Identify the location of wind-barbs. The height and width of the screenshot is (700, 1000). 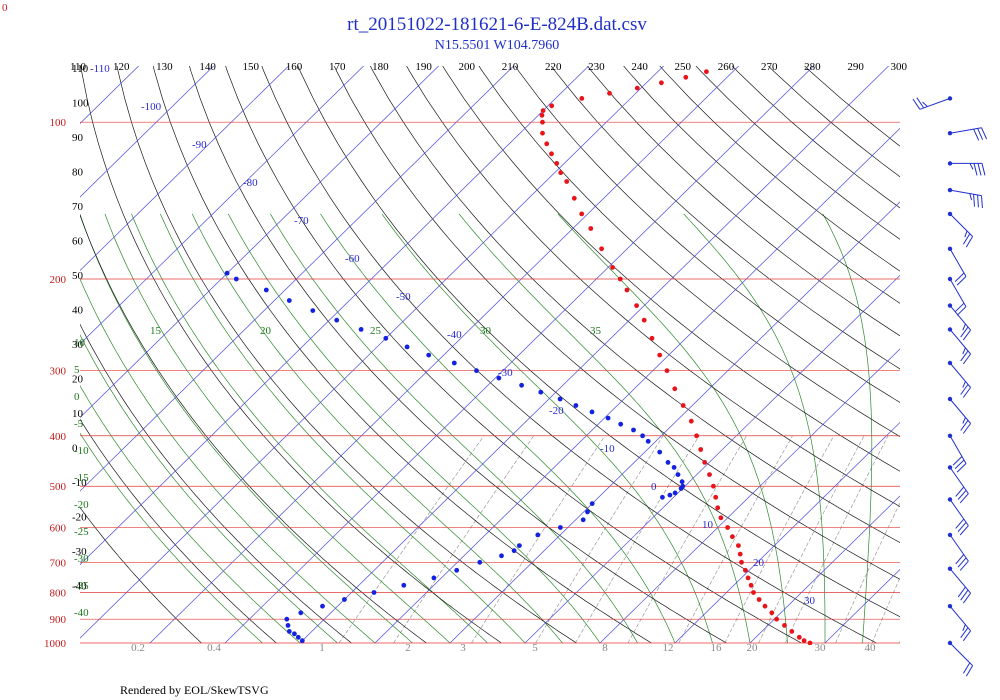
(950, 386).